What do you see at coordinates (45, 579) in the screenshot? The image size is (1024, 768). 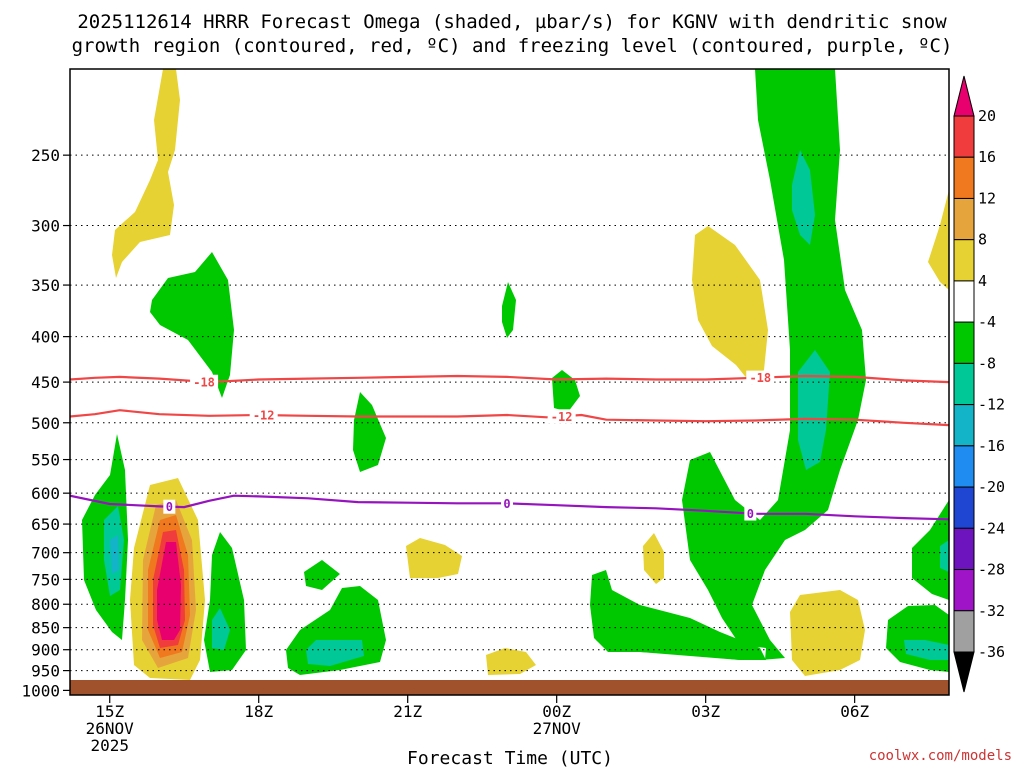 I see `y-tick-label: 750` at bounding box center [45, 579].